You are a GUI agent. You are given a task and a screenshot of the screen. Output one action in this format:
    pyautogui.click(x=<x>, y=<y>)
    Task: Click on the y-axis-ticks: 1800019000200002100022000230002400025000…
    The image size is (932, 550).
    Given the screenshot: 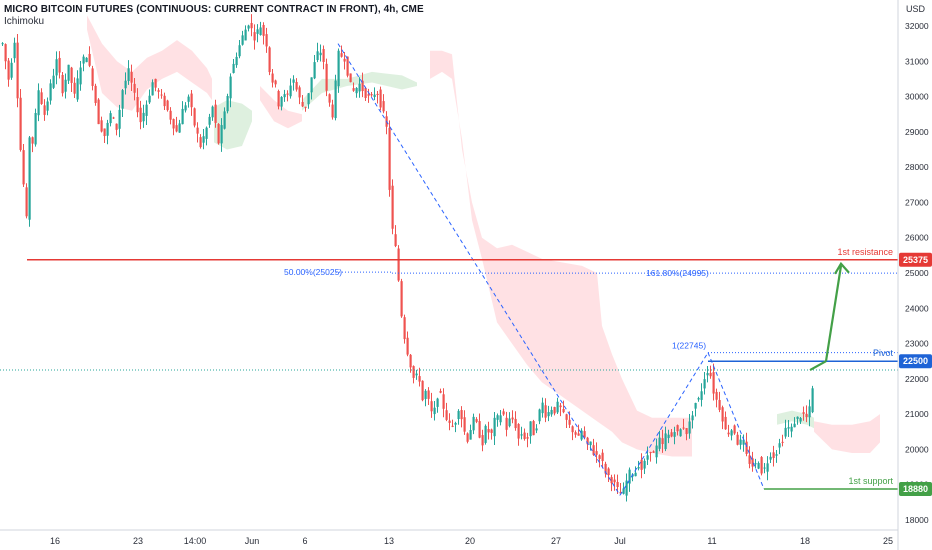 What is the action you would take?
    pyautogui.click(x=917, y=273)
    